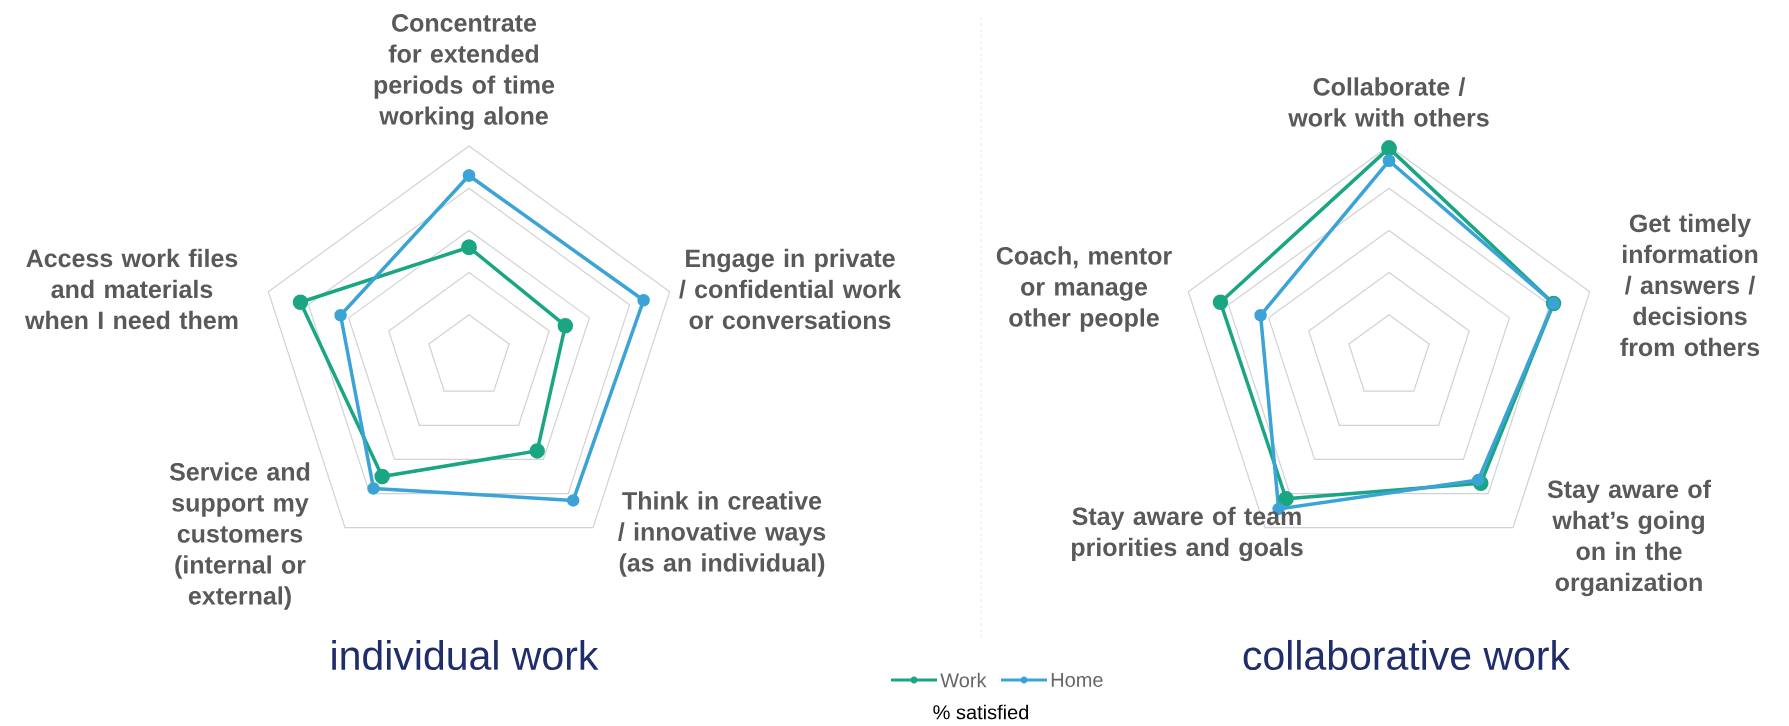  Describe the element at coordinates (963, 680) in the screenshot. I see `legend-label: Work` at that location.